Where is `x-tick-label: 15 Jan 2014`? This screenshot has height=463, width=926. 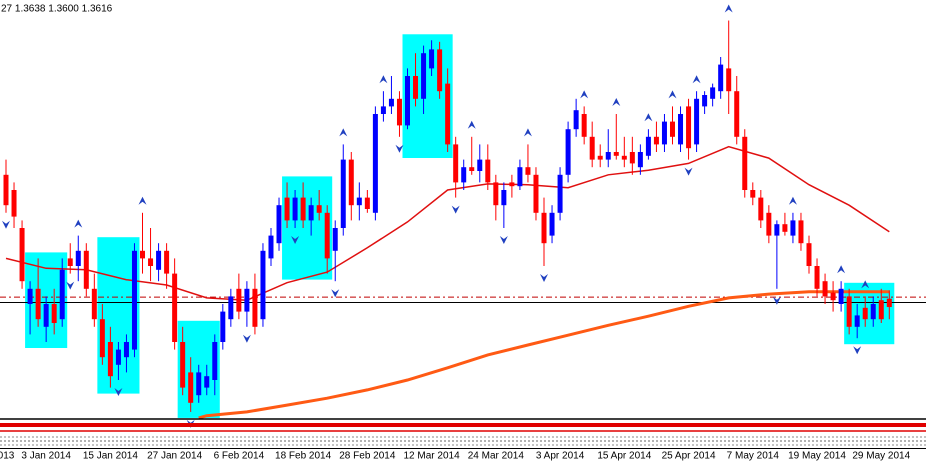 x-tick-label: 15 Jan 2014 is located at coordinates (110, 456).